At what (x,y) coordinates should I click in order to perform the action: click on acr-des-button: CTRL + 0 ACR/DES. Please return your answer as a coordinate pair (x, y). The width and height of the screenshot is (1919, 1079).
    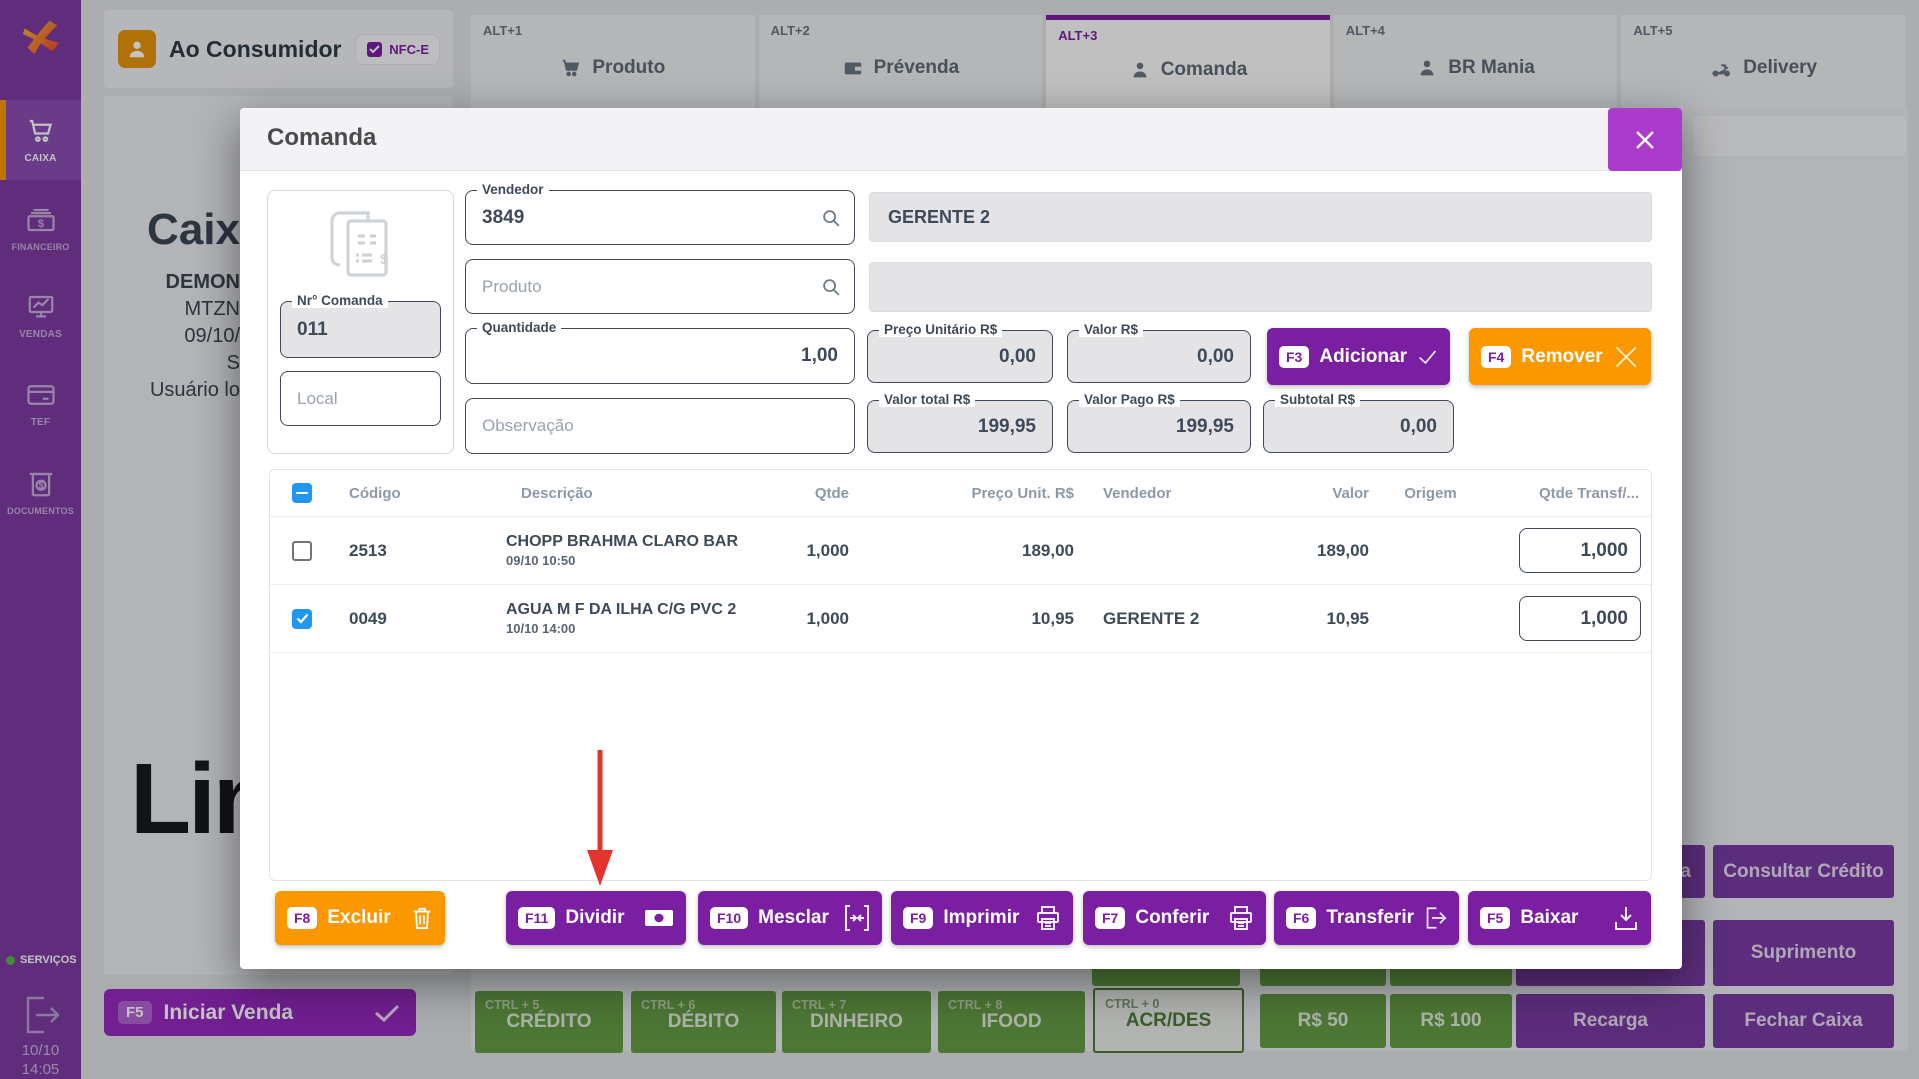
    Looking at the image, I should click on (1168, 1020).